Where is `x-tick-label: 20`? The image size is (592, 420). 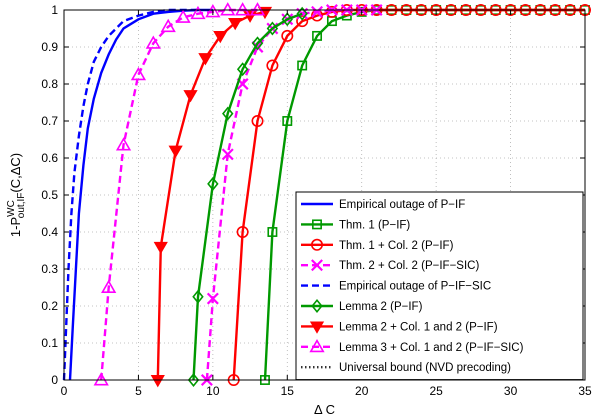
x-tick-label: 20 is located at coordinates (362, 391).